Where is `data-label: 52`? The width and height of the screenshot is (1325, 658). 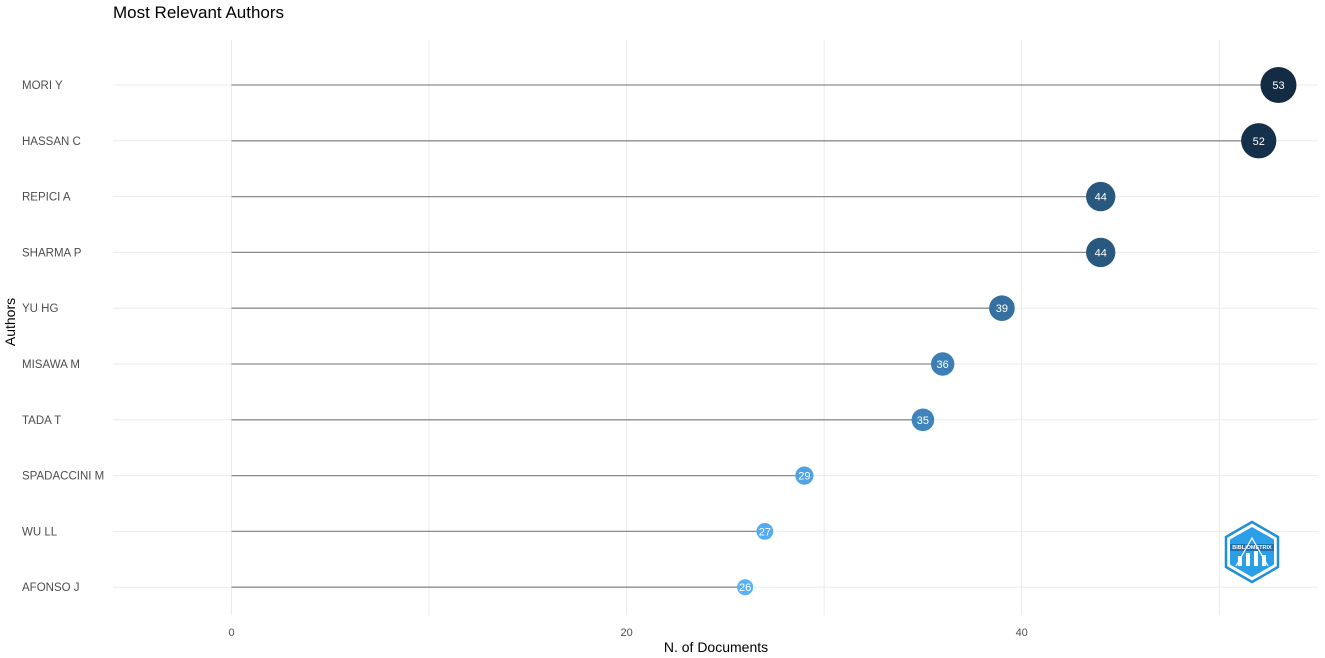 data-label: 52 is located at coordinates (1259, 142).